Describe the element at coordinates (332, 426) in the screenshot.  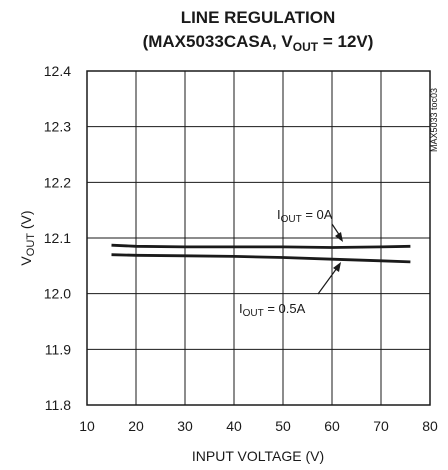
I see `x-tick-label-5: 60` at that location.